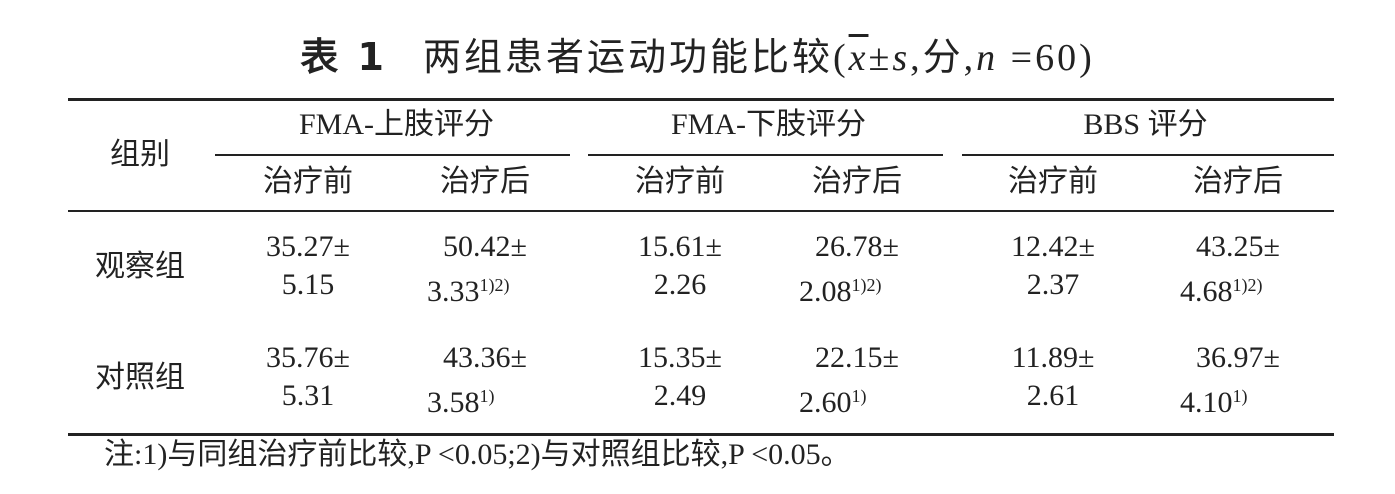 The image size is (1395, 494). I want to click on cell-sd-value: 2.49, so click(680, 395).